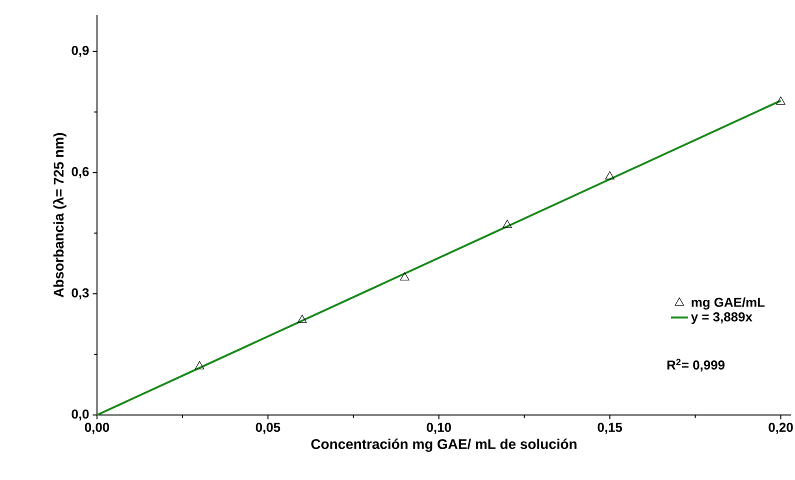  Describe the element at coordinates (268, 428) in the screenshot. I see `x-tick-label: 0,05` at that location.